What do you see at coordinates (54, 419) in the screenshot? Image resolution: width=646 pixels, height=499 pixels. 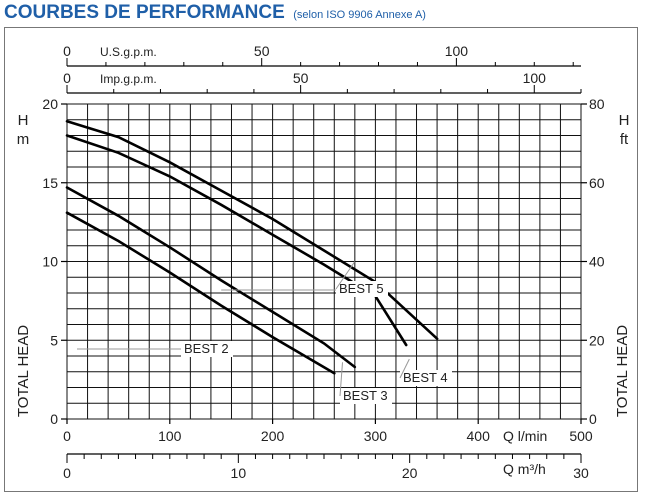 I see `y-tick-label: 0` at bounding box center [54, 419].